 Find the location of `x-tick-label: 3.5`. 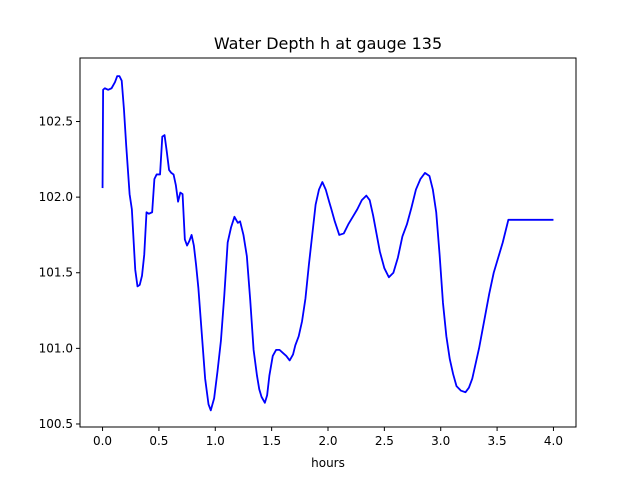

x-tick-label: 3.5 is located at coordinates (497, 441).